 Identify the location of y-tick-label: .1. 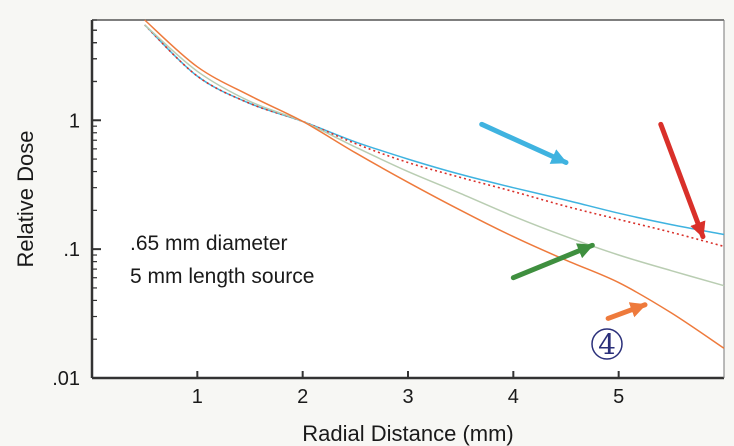
(71, 250).